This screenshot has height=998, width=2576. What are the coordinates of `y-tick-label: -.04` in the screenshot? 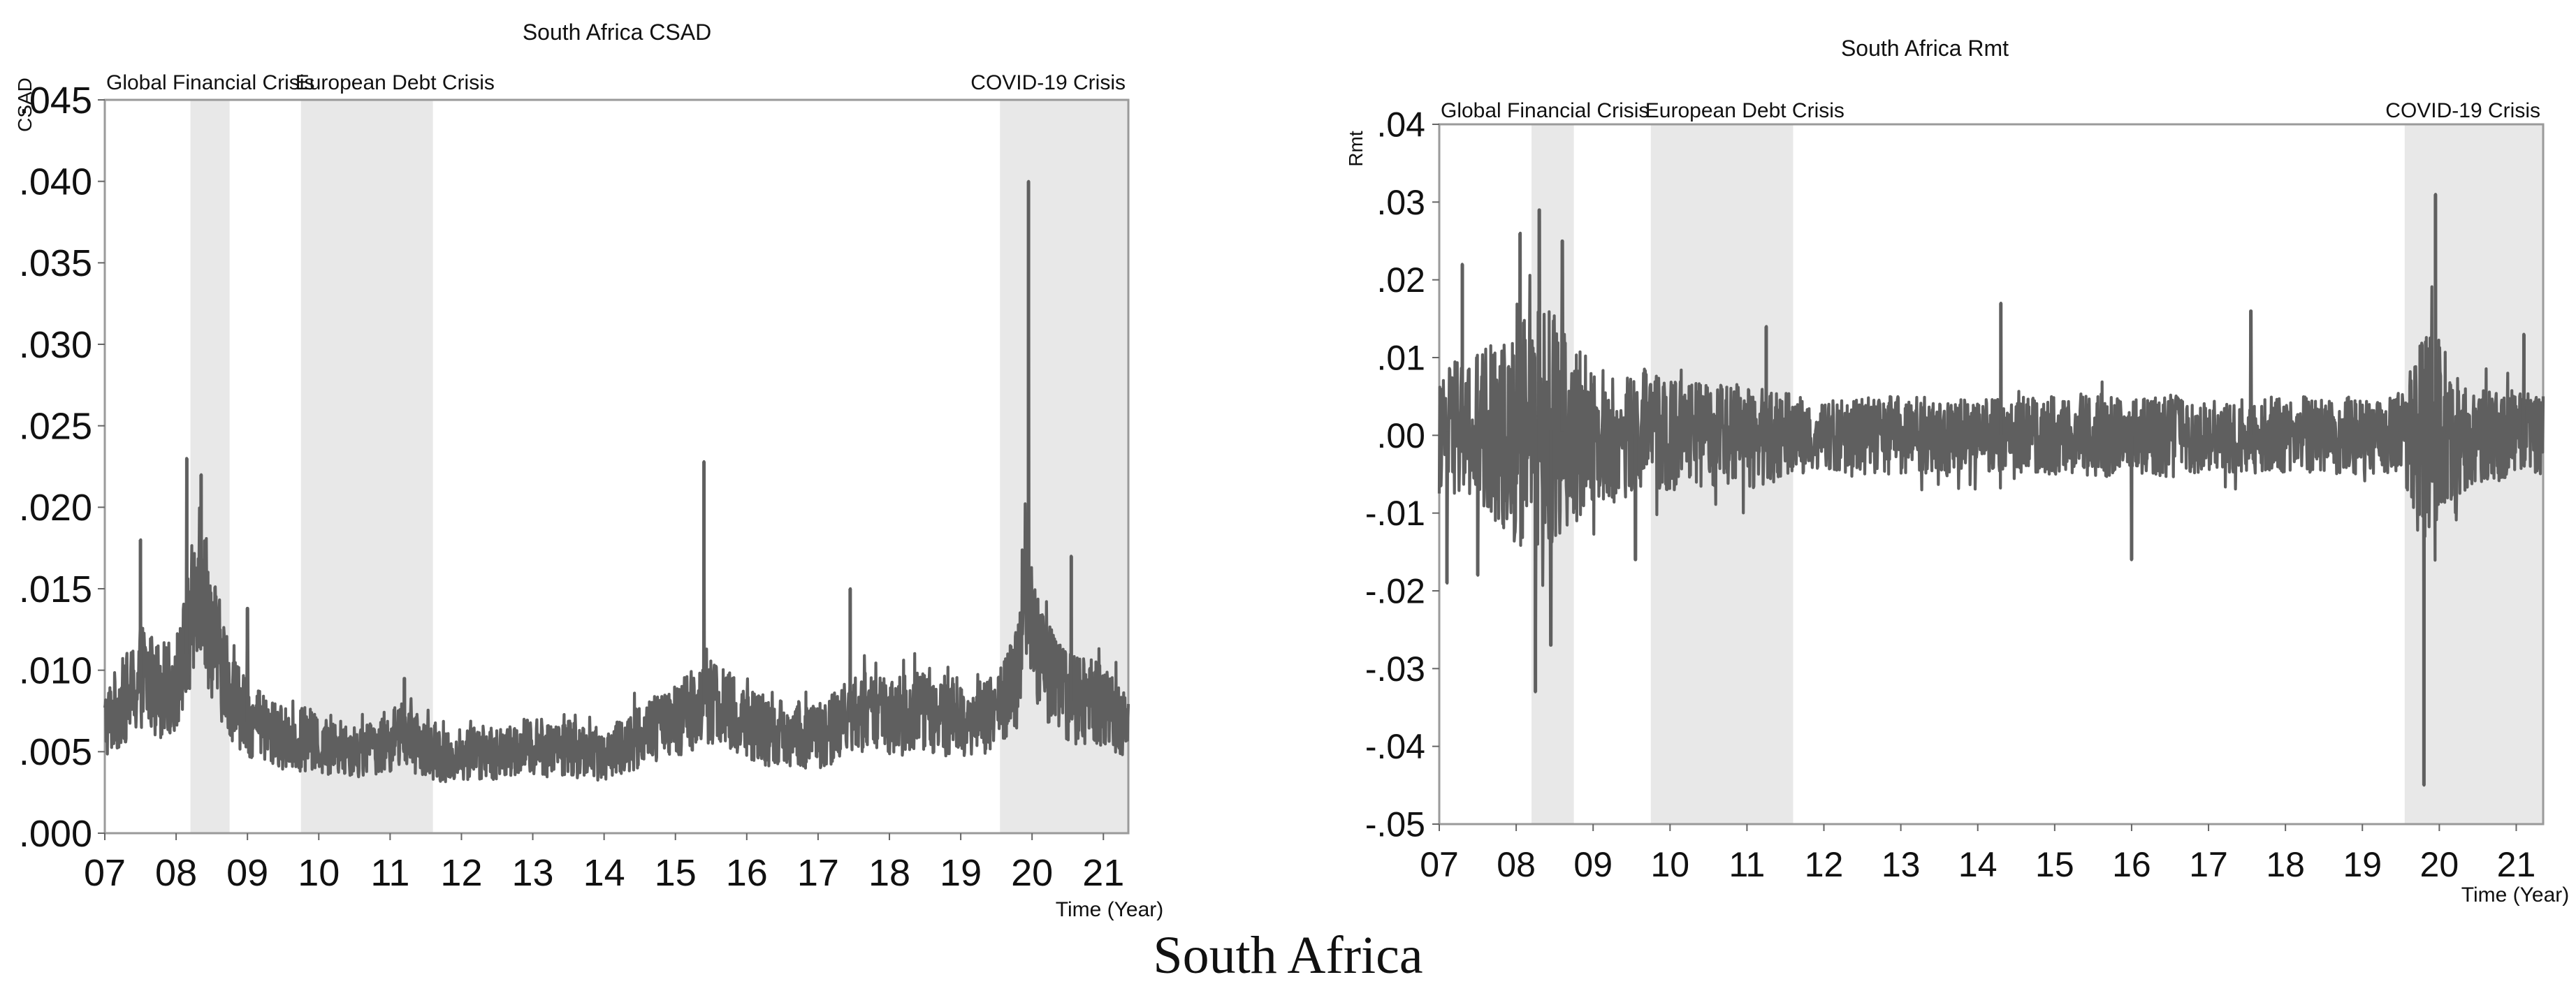 It's located at (1395, 746).